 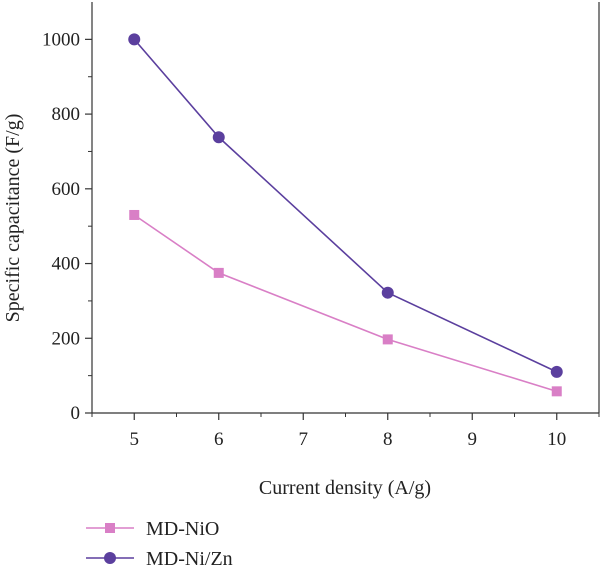 I want to click on x-tick-label: 5, so click(x=135, y=439).